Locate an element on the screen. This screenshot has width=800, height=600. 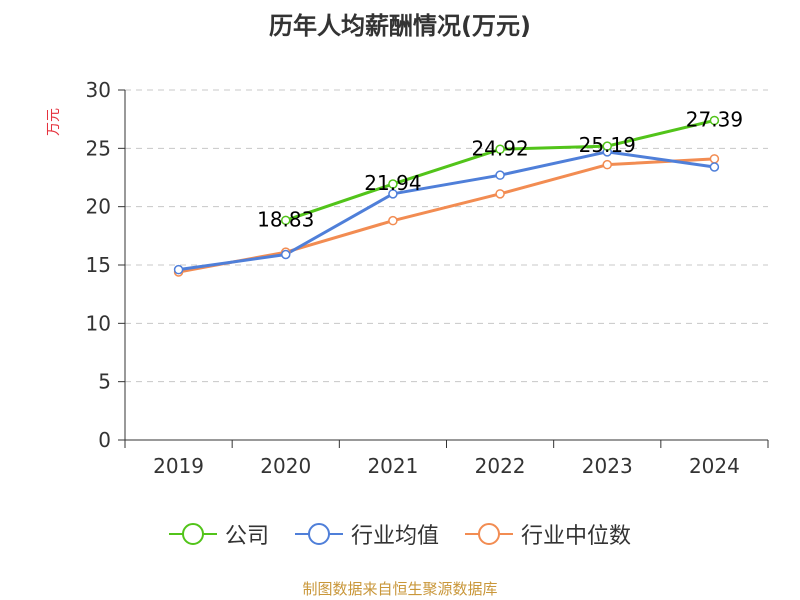
data-point-s1-2022 is located at coordinates (500, 175).